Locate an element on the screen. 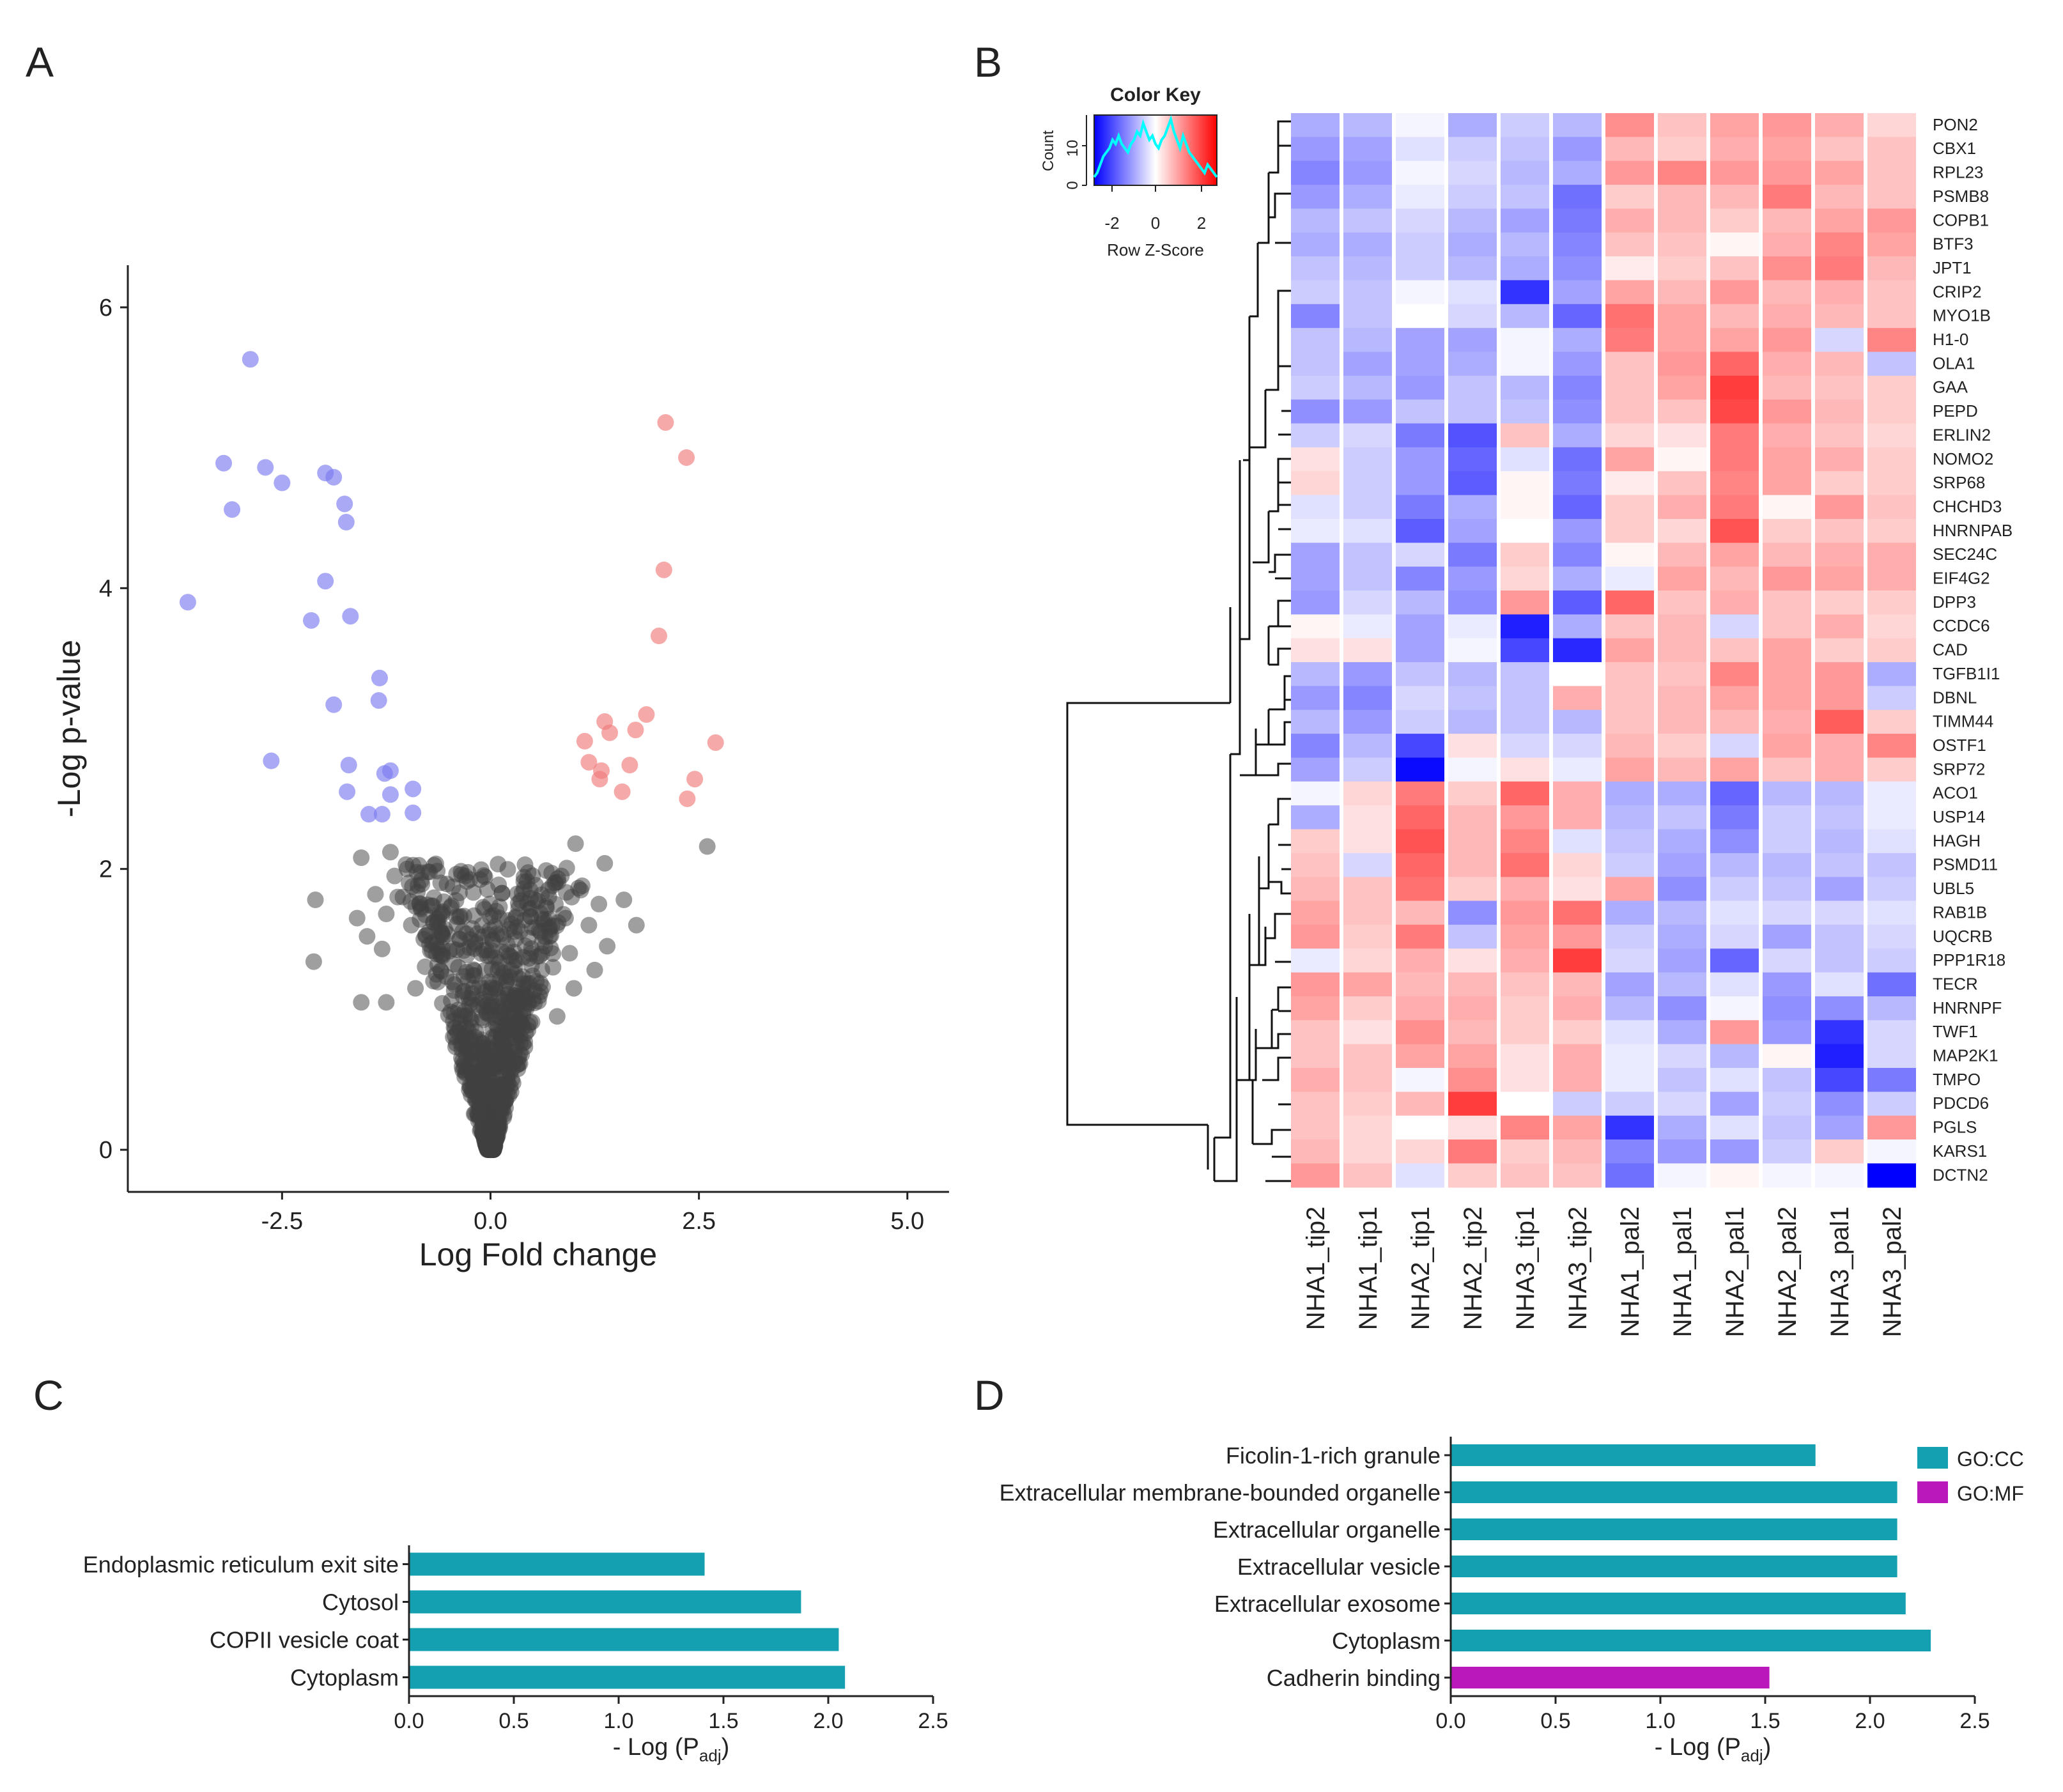  bar-chart-c-x-label: - Log (Padj) is located at coordinates (671, 1749).